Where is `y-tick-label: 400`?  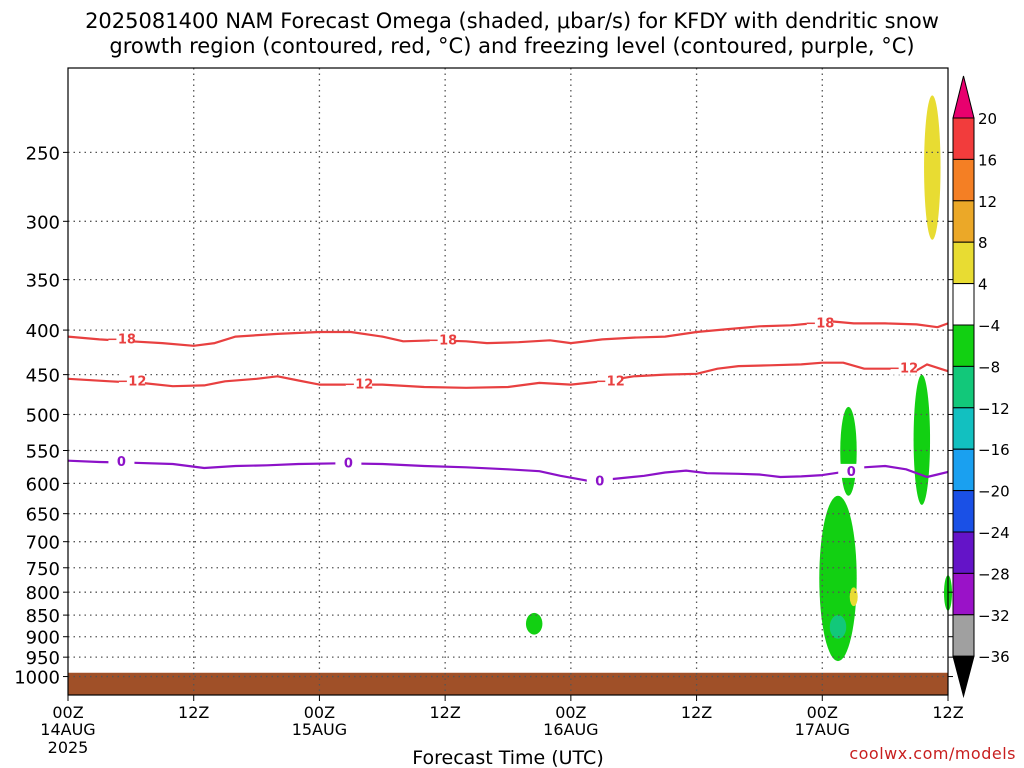 y-tick-label: 400 is located at coordinates (43, 331).